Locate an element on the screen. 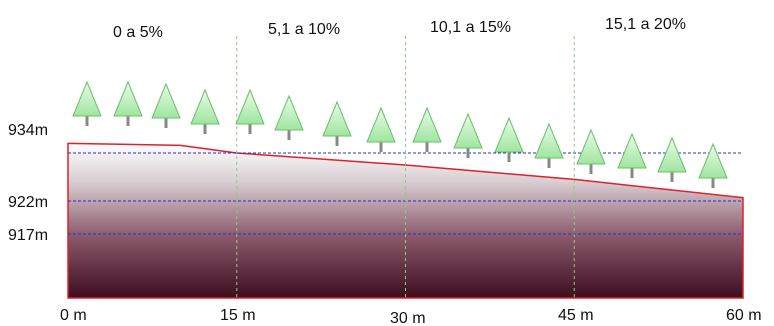  slope-class-label-2: 5,1 a 10% is located at coordinates (304, 29).